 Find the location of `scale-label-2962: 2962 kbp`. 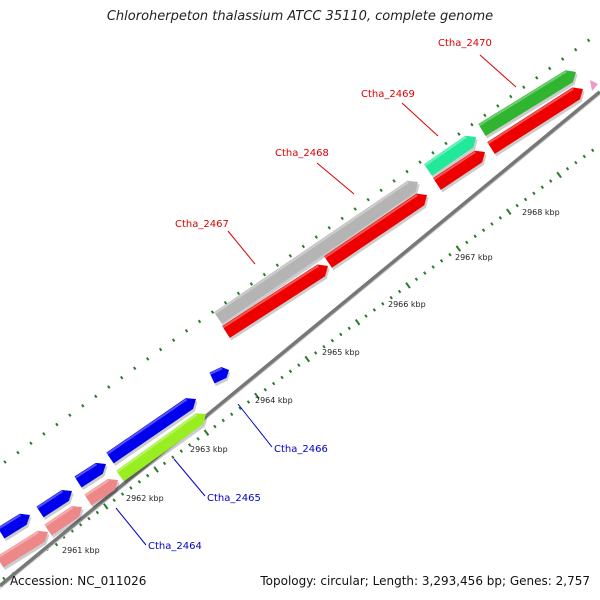

scale-label-2962: 2962 kbp is located at coordinates (145, 498).